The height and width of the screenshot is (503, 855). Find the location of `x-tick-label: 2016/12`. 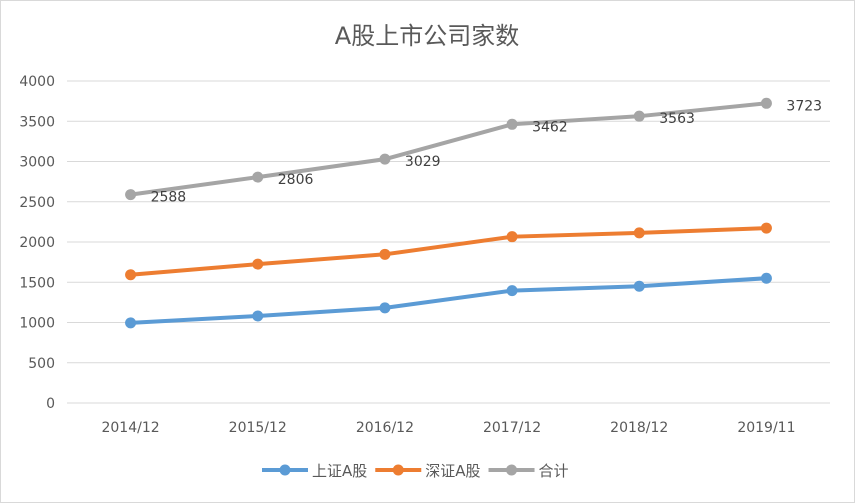

x-tick-label: 2016/12 is located at coordinates (385, 428).